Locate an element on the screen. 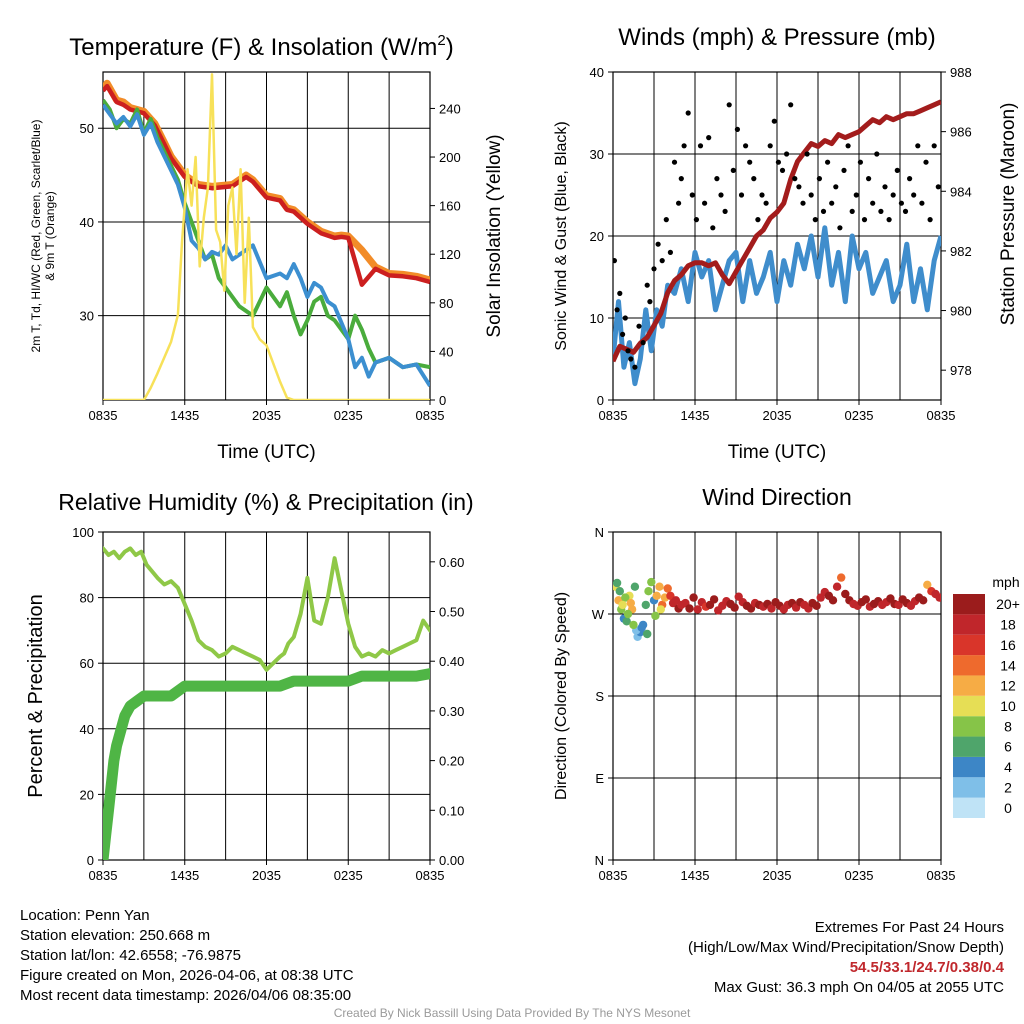  latlon-text: Station lat/lon: 42.6558; -76.9875 is located at coordinates (131, 955).